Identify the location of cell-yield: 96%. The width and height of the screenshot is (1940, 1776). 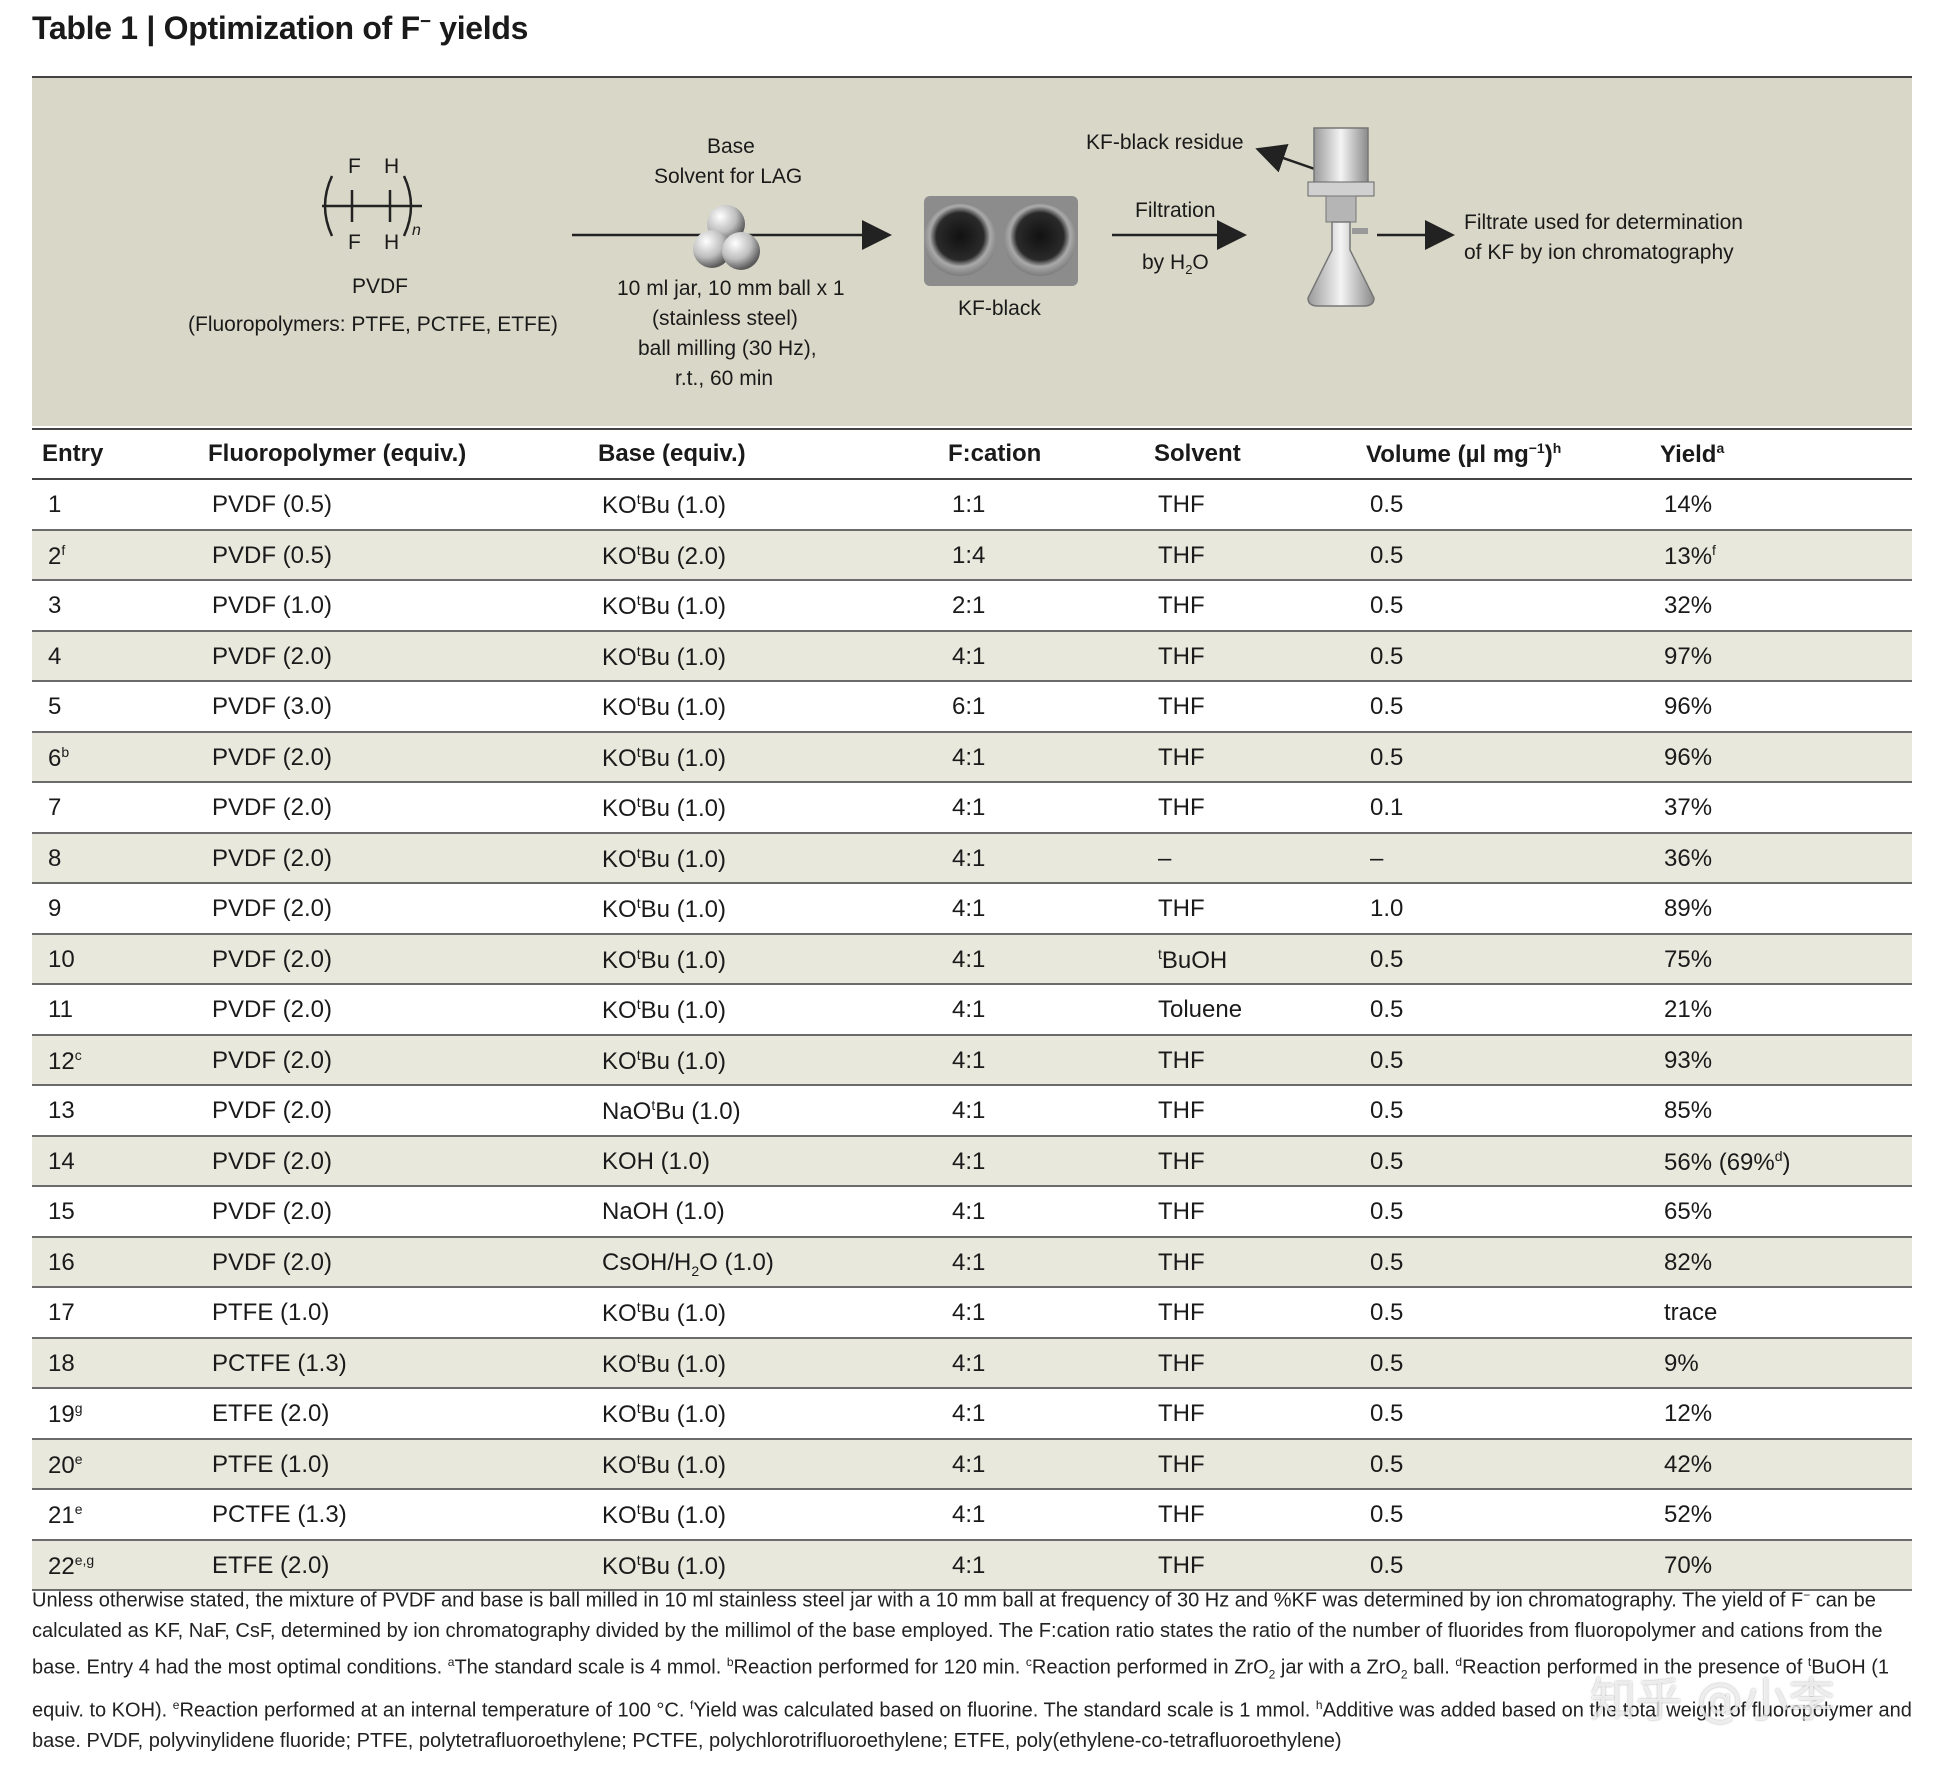
(1688, 757).